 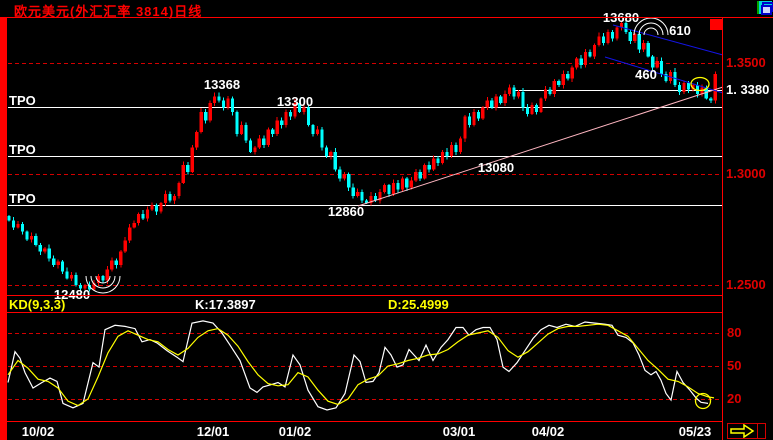 I want to click on date-axis-label: 03/01, so click(x=459, y=431).